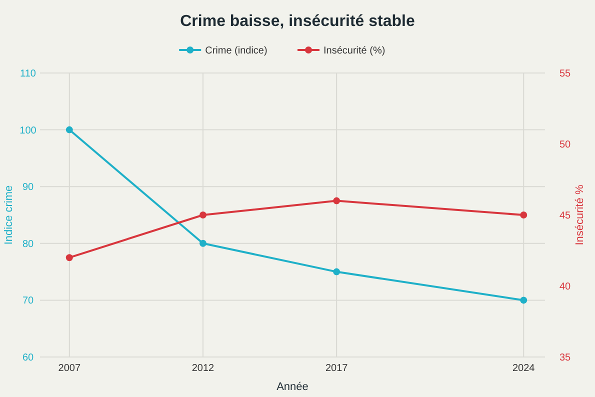  What do you see at coordinates (580, 215) in the screenshot?
I see `y2-axis-title: Insécurité %` at bounding box center [580, 215].